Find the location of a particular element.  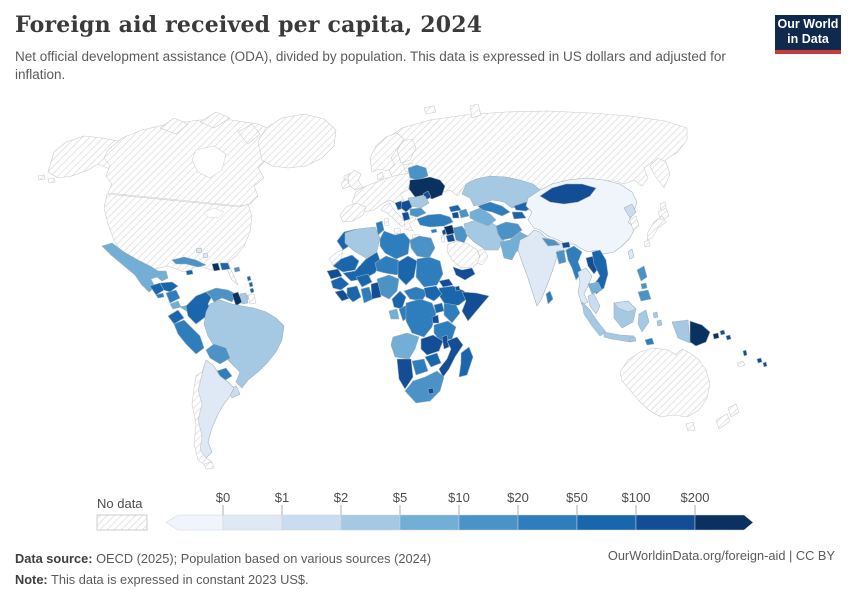

country-oman is located at coordinates (482, 257).